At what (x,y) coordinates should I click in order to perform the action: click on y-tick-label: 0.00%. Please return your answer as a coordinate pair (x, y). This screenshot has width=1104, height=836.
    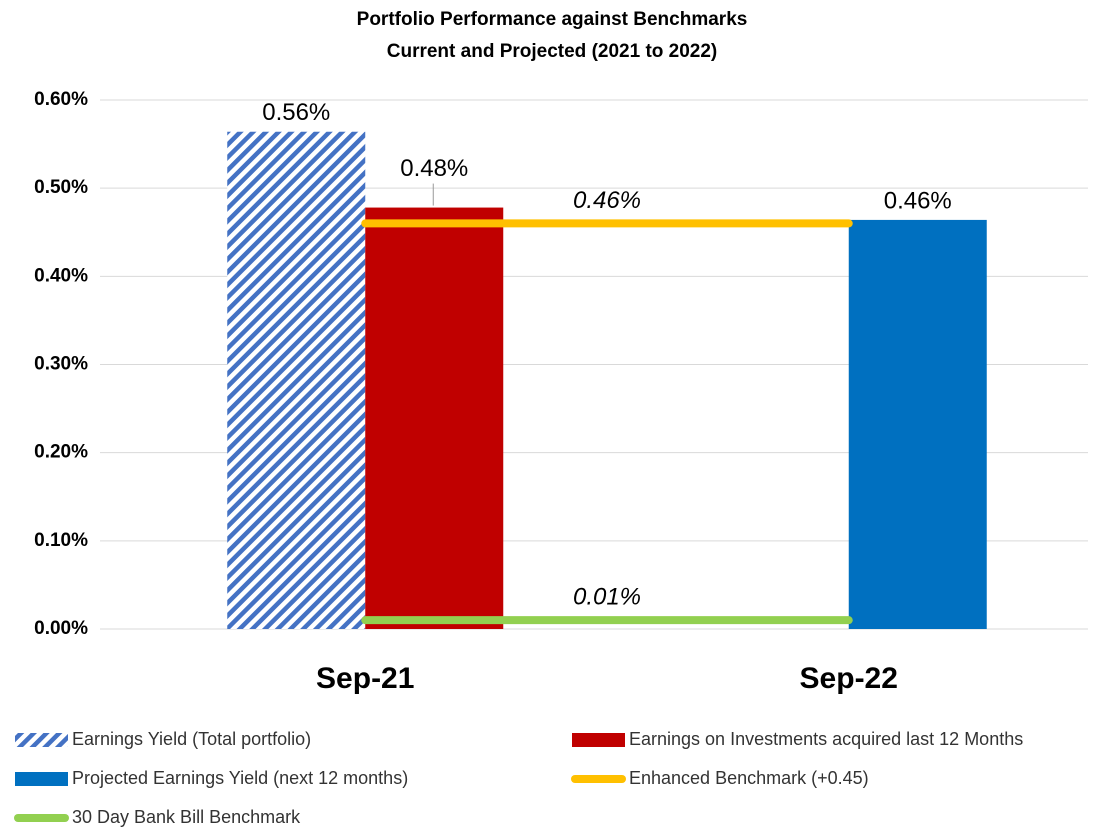
    Looking at the image, I should click on (61, 628).